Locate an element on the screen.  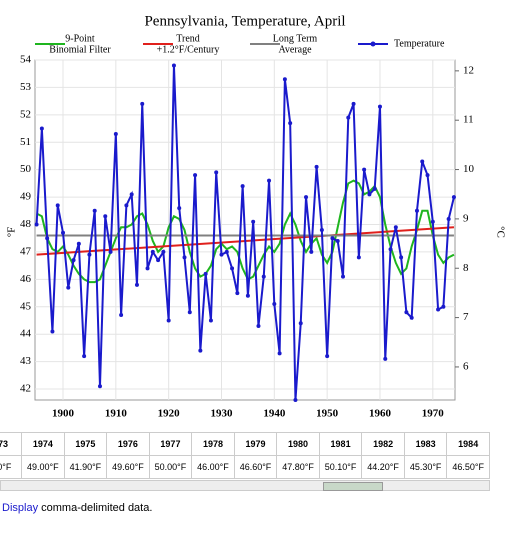
legend-label: Long Term is located at coordinates (295, 38).